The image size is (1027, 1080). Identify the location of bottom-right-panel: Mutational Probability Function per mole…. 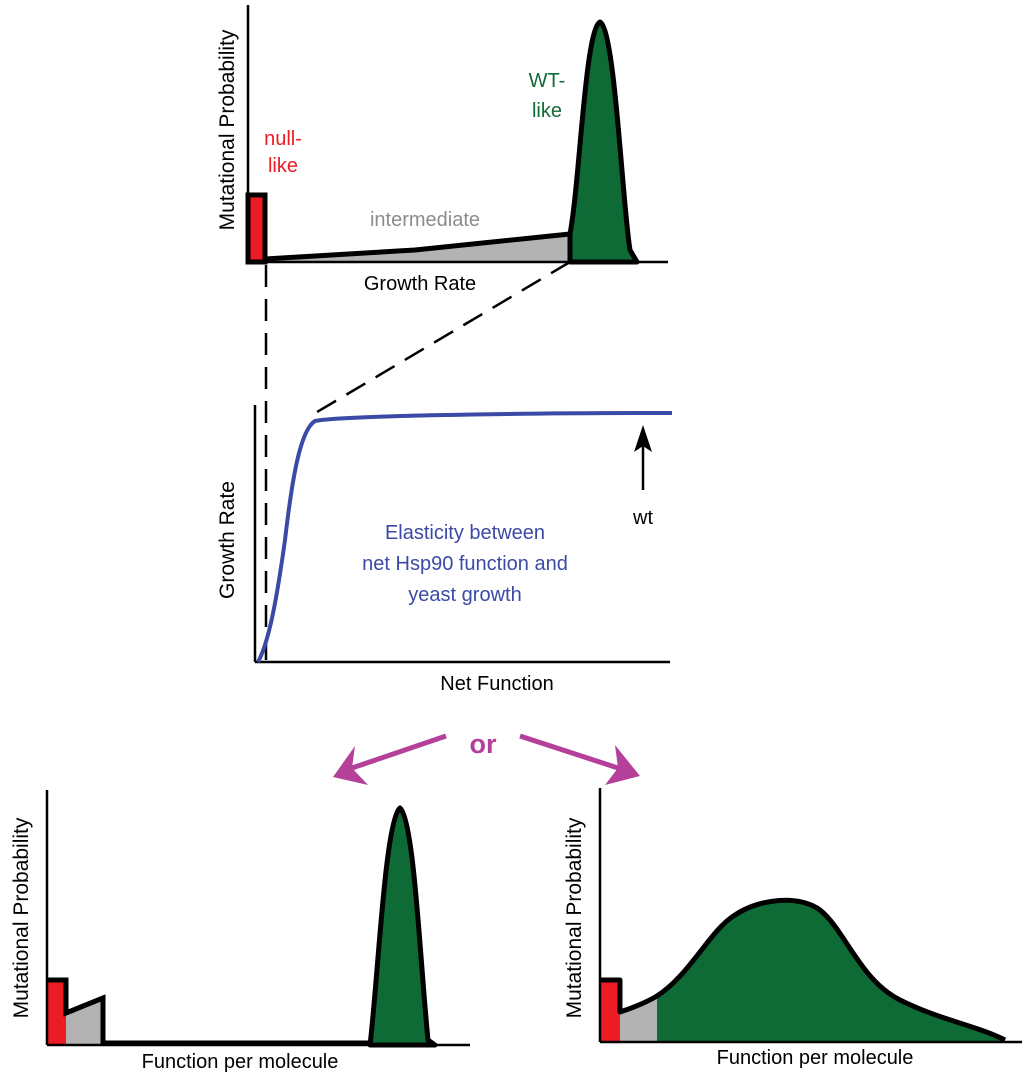
(792, 928).